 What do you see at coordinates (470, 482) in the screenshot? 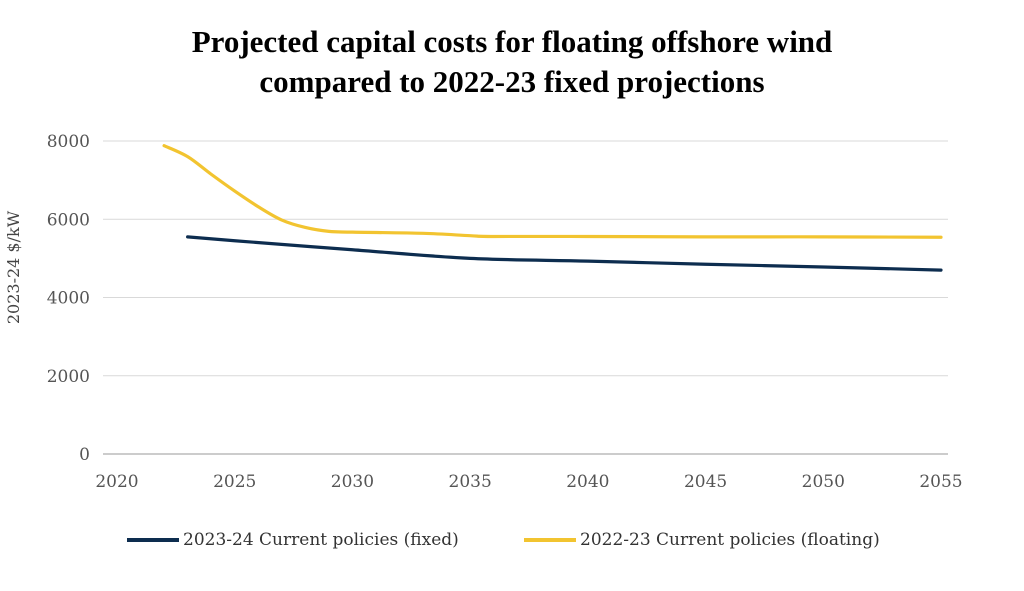
I see `x-tick-label: 2035` at bounding box center [470, 482].